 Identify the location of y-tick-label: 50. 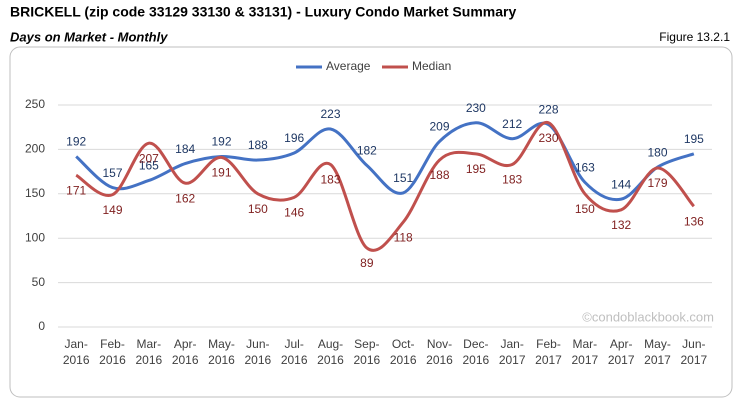
(39, 282).